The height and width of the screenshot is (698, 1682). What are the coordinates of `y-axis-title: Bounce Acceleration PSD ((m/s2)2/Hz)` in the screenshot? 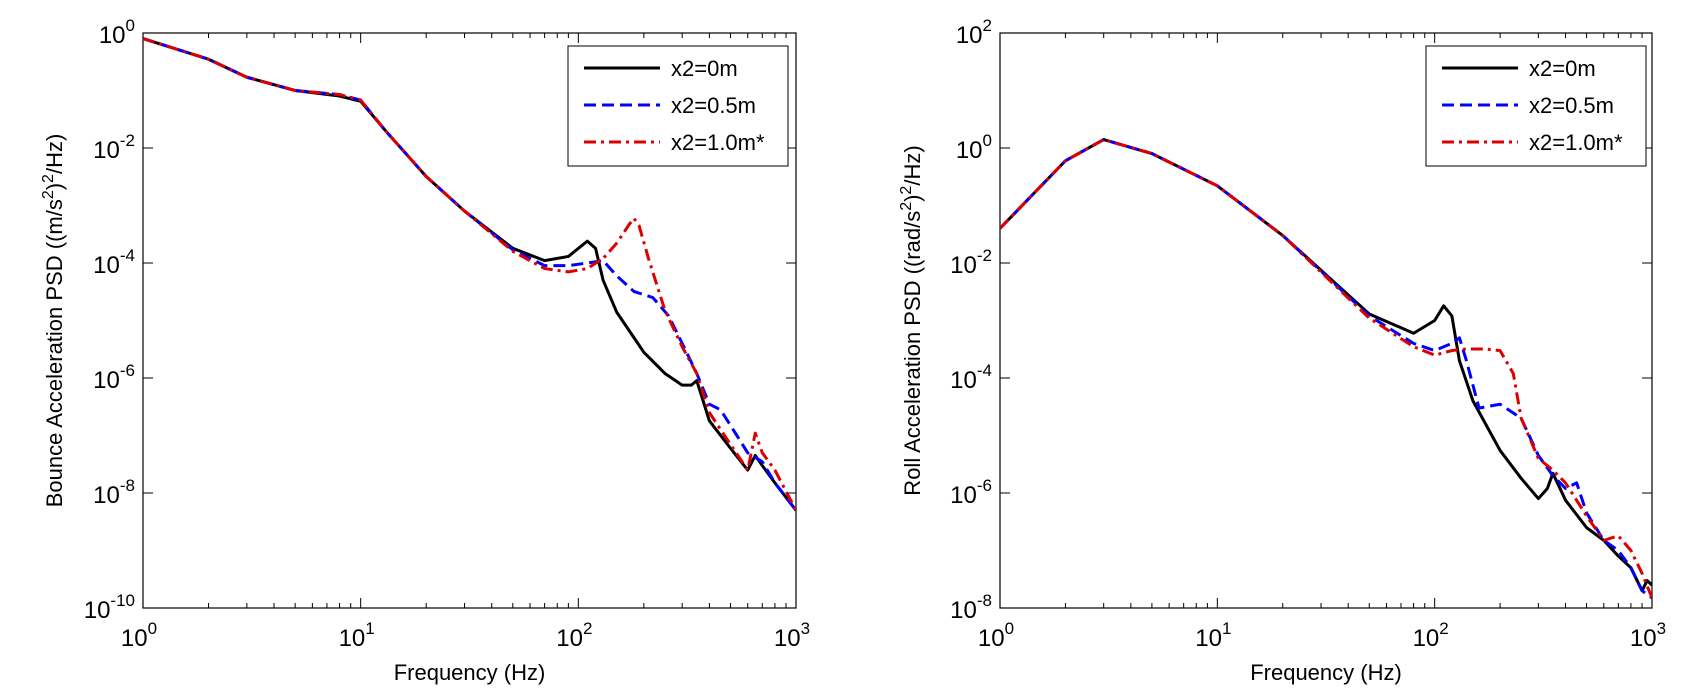 It's located at (53, 321).